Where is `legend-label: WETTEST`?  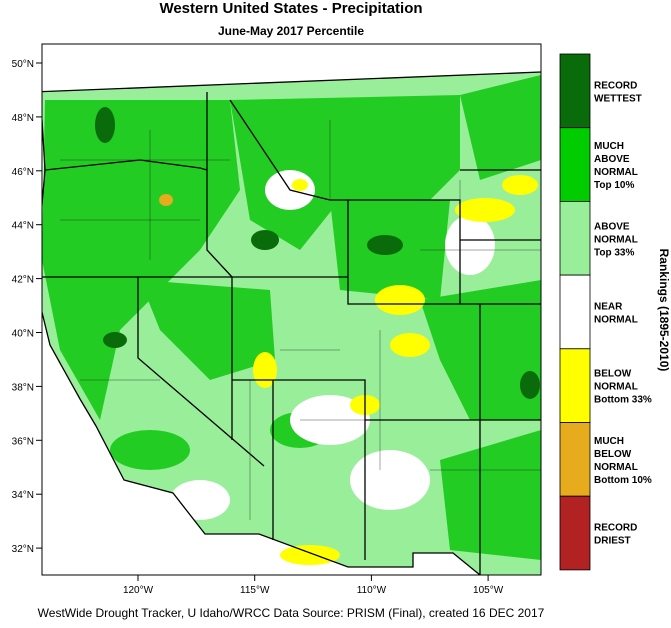 legend-label: WETTEST is located at coordinates (618, 98).